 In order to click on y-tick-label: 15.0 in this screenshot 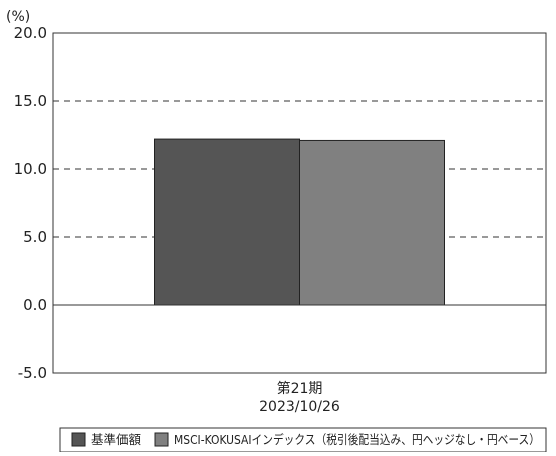, I will do `click(30, 101)`.